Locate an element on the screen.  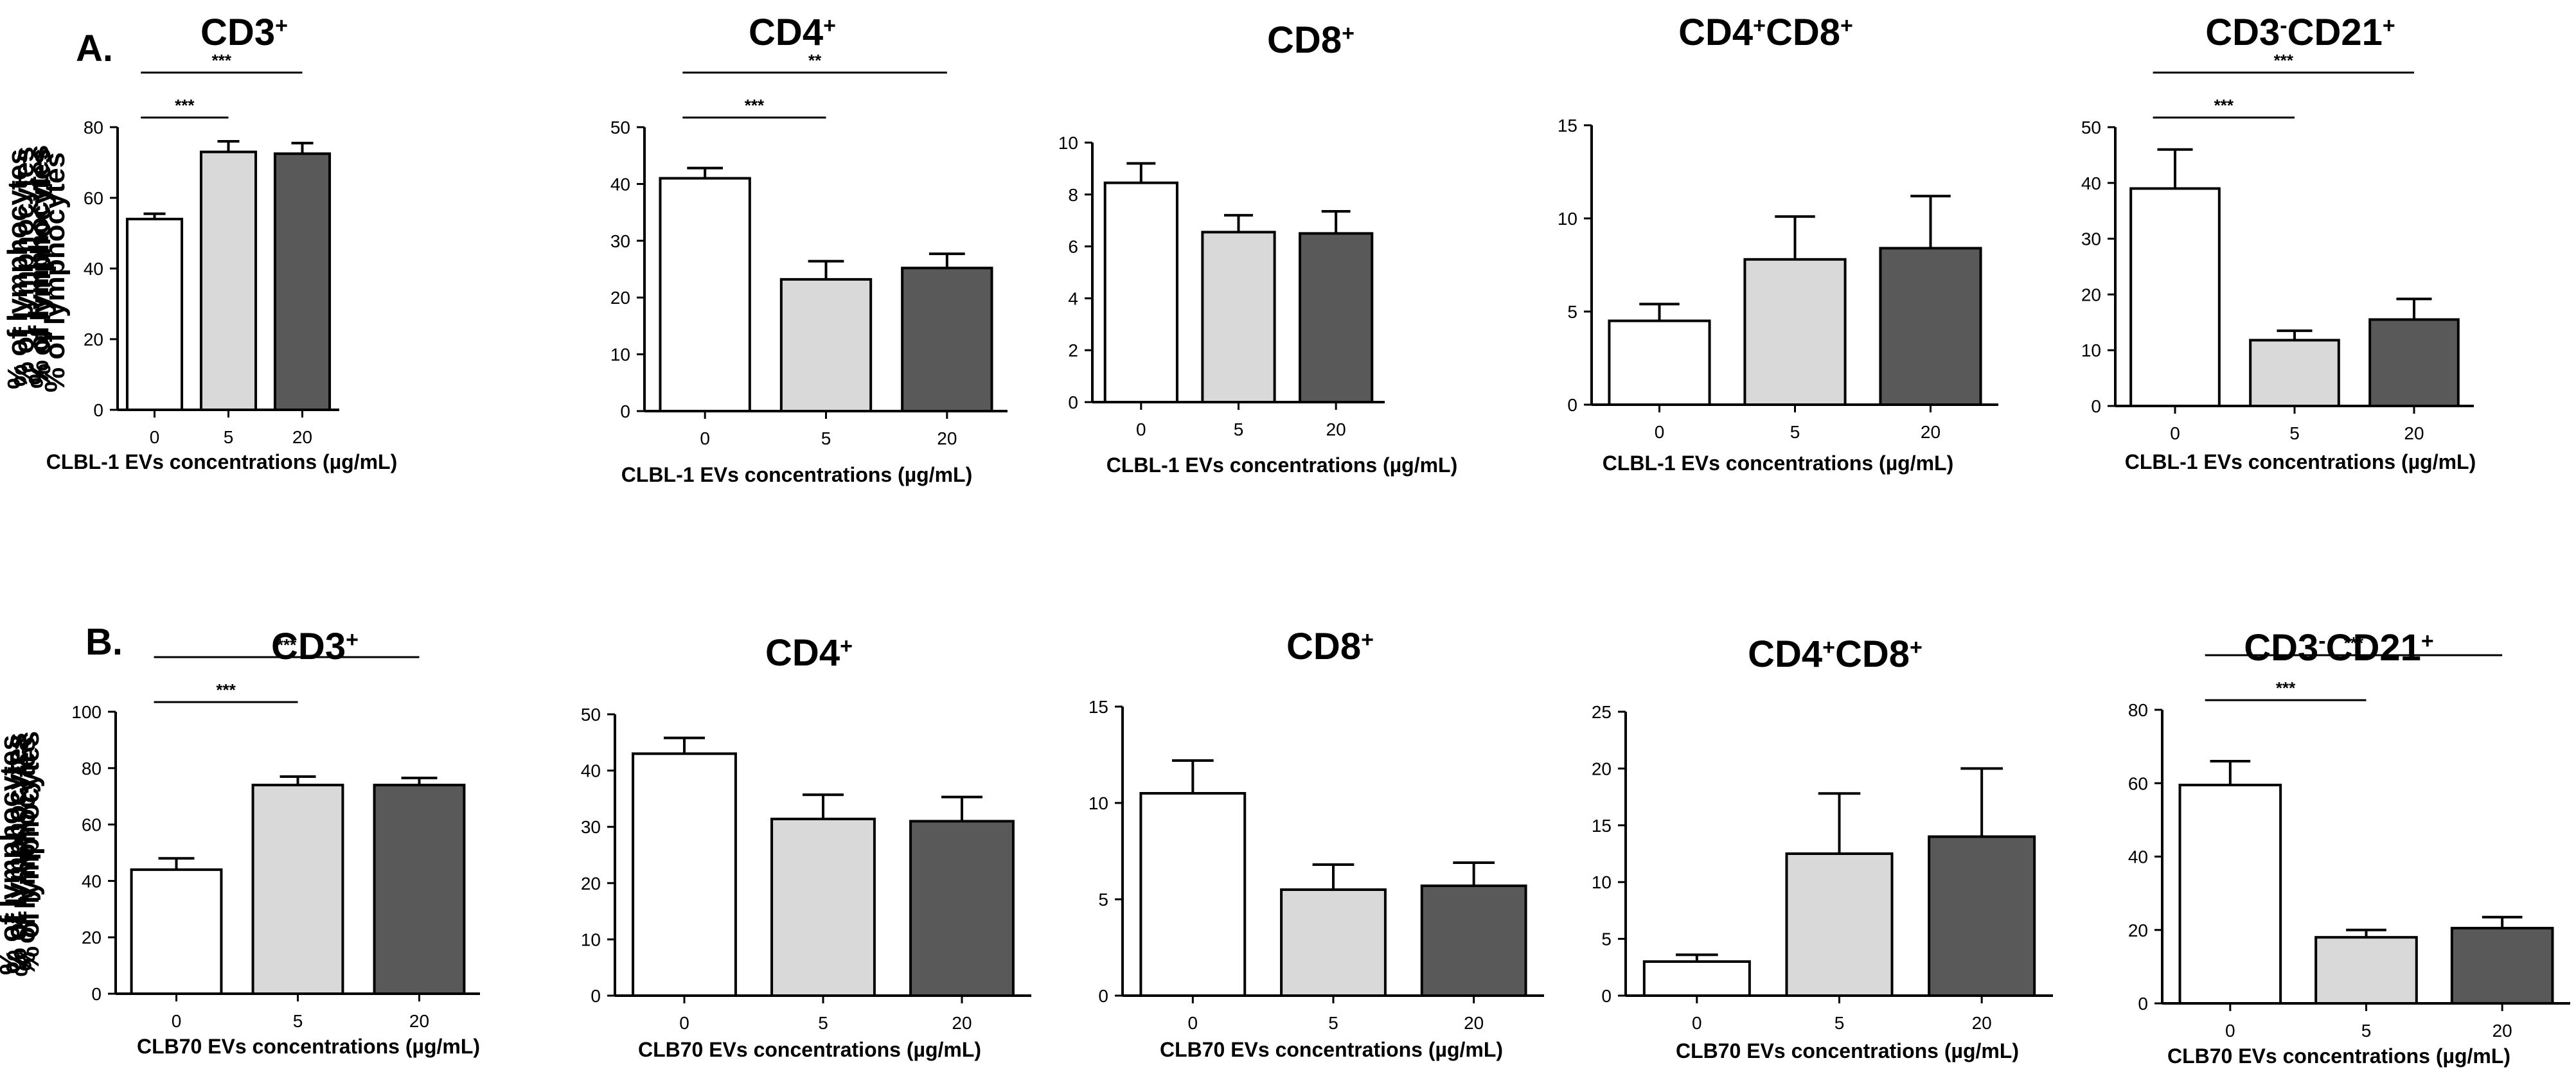
panel-label-a: A. is located at coordinates (95, 48).